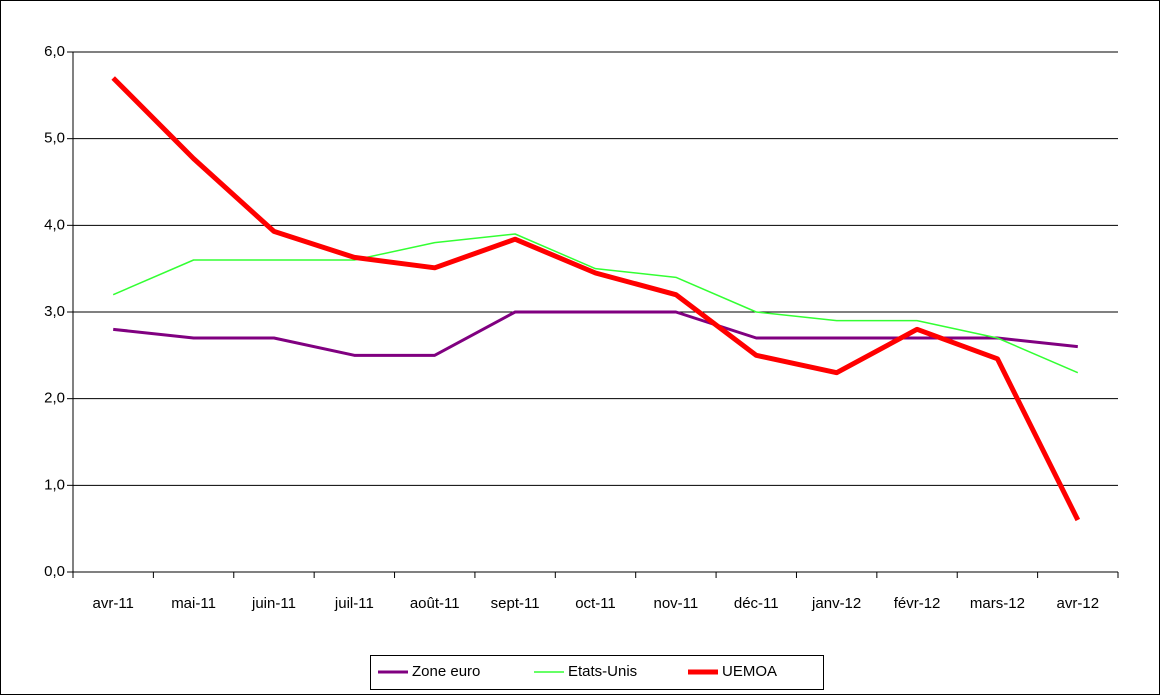 This screenshot has width=1160, height=695. Describe the element at coordinates (446, 671) in the screenshot. I see `legend-label: Zone euro` at that location.